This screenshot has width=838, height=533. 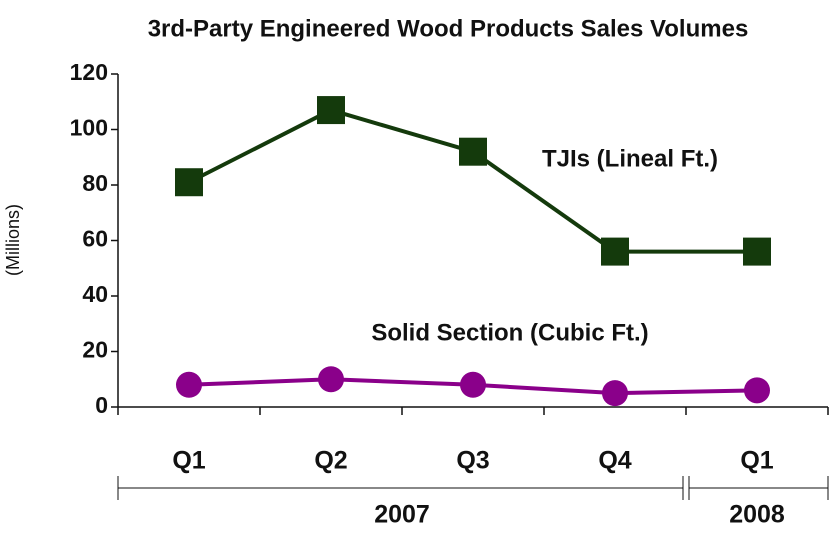 What do you see at coordinates (101, 405) in the screenshot?
I see `y-tick-label: 0` at bounding box center [101, 405].